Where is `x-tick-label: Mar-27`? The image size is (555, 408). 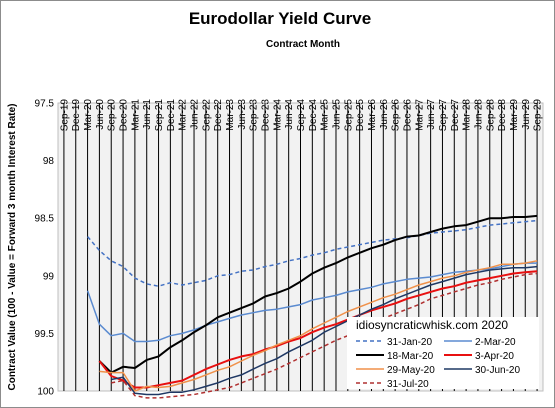 x-tick-label: Mar-27 is located at coordinates (419, 115).